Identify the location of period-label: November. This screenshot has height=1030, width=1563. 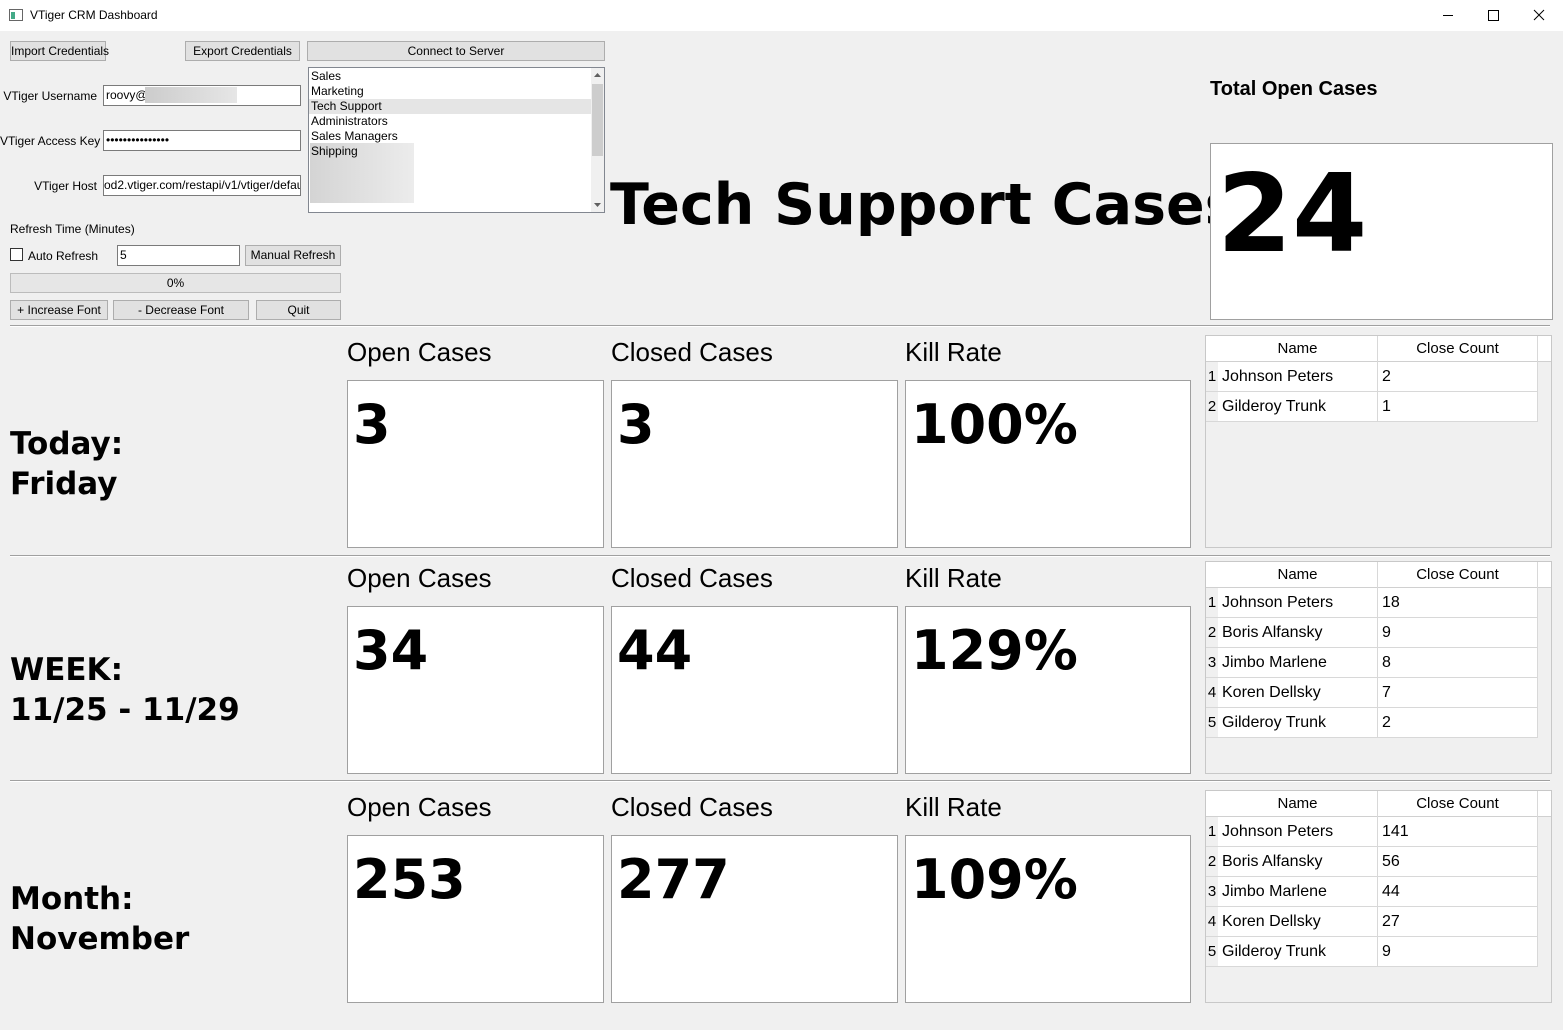
(100, 939).